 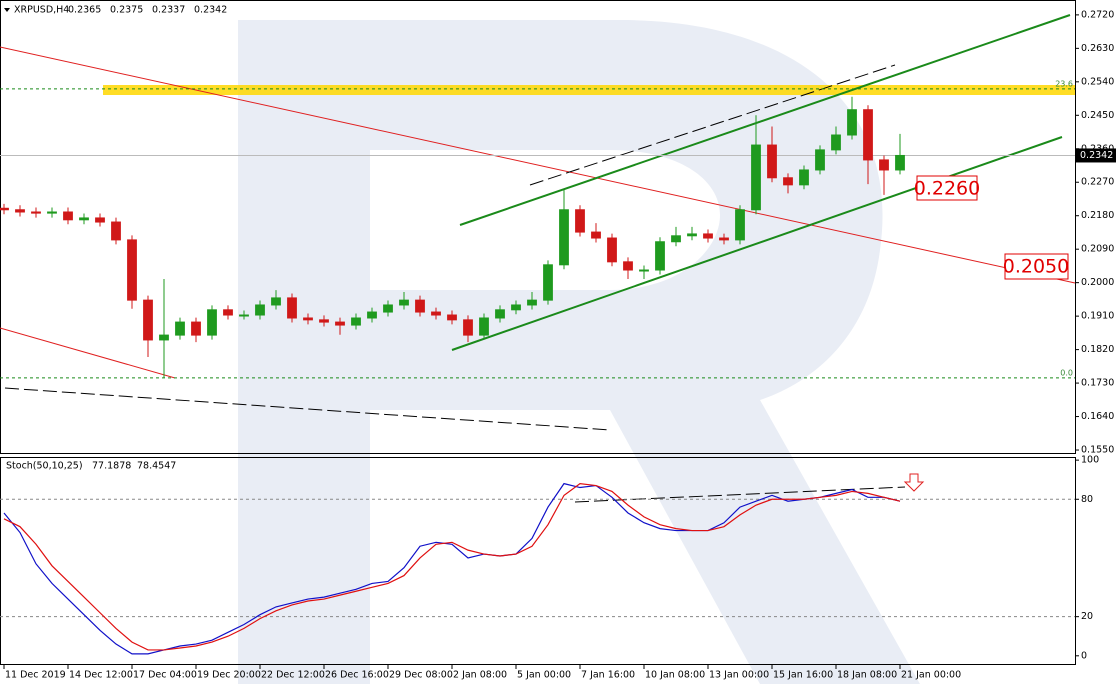 I want to click on y-tick-label: 20, so click(x=1087, y=616).